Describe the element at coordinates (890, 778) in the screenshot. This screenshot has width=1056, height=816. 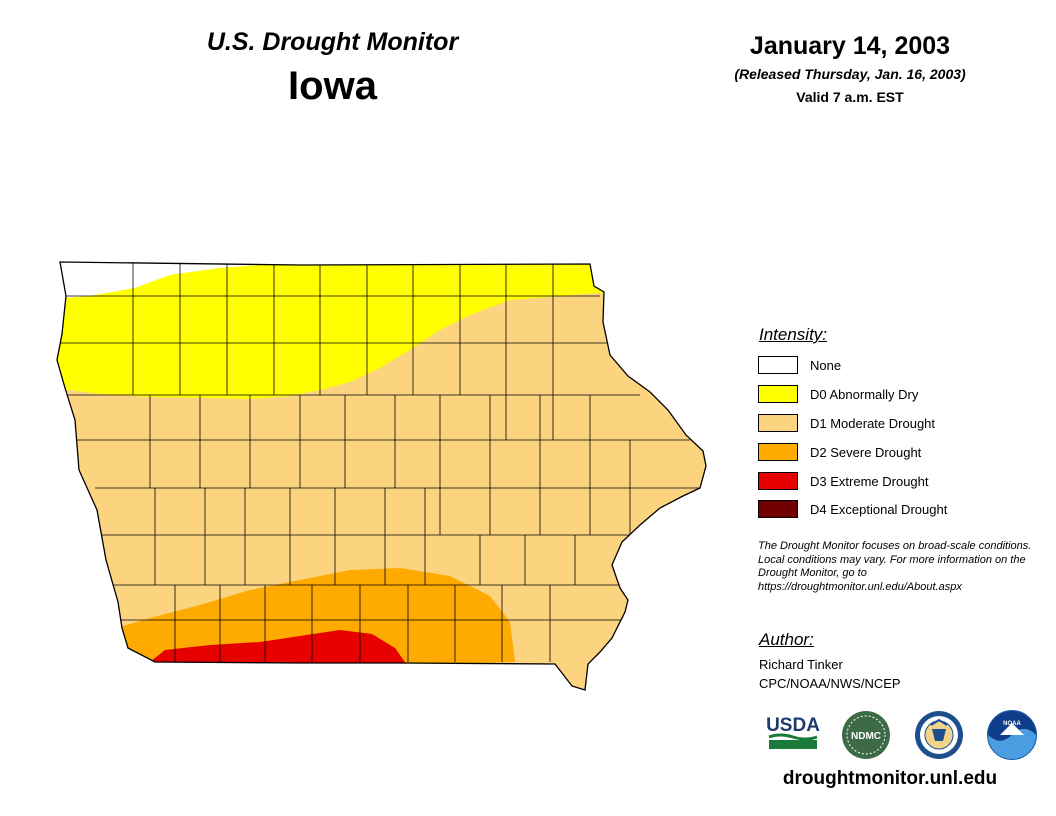
I see `website-url: droughtmonitor.unl.edu` at that location.